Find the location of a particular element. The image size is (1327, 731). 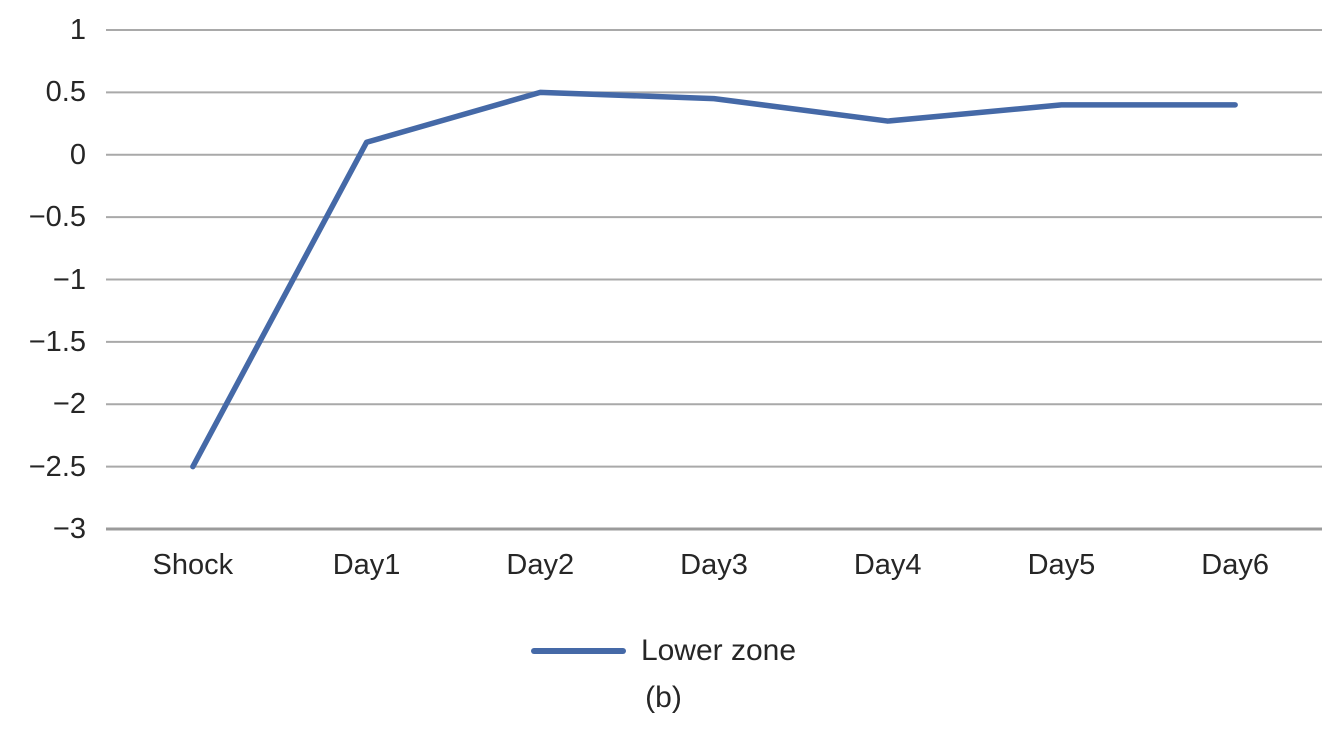

y-tick-label: 1 is located at coordinates (77, 30).